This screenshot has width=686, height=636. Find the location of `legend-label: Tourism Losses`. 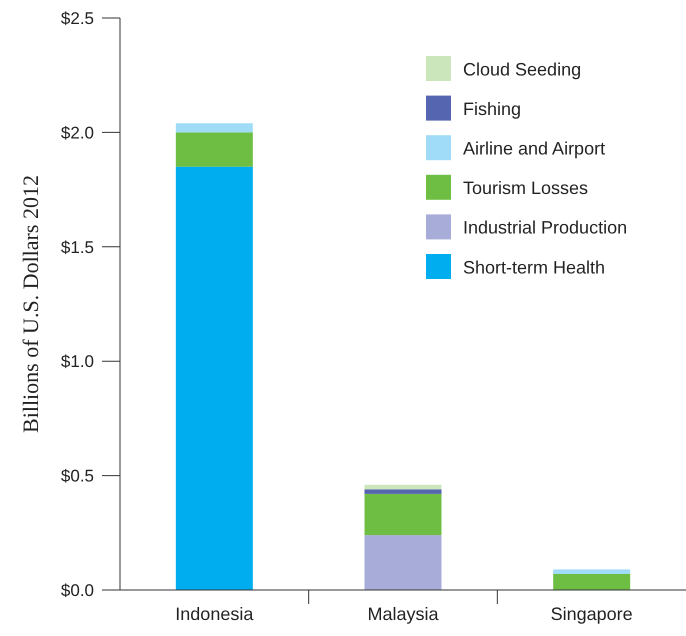

legend-label: Tourism Losses is located at coordinates (525, 188).